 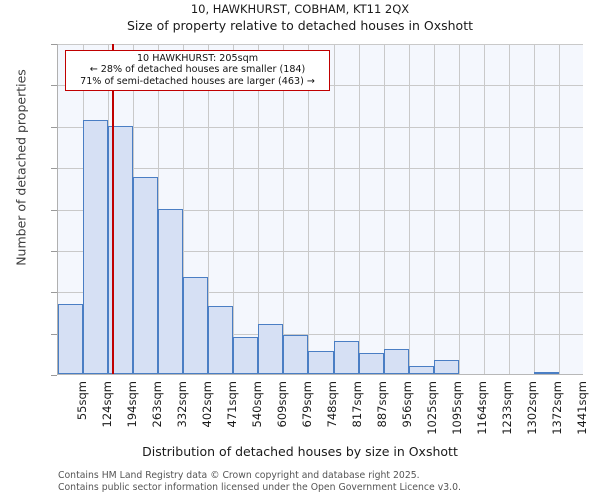 I want to click on x-tick-label: 1302sqm, so click(x=532, y=408).